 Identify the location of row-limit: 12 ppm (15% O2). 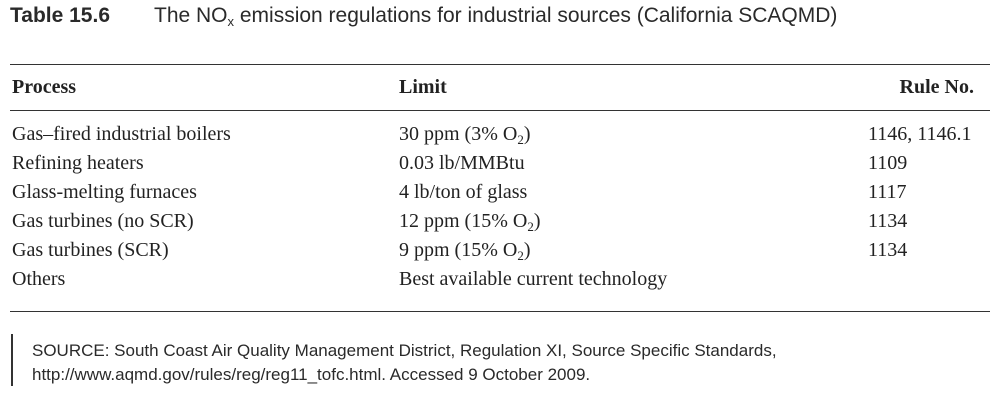
(470, 222).